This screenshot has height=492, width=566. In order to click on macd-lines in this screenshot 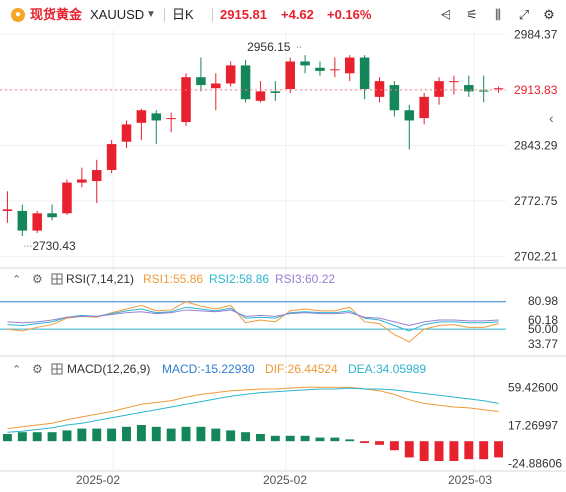, I will do `click(253, 409)`.